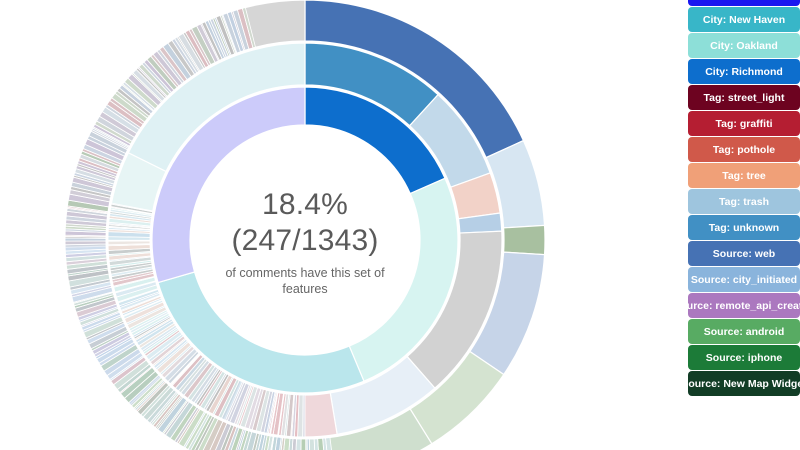 This screenshot has width=800, height=450. I want to click on legend-item: Tag: unknown, so click(744, 227).